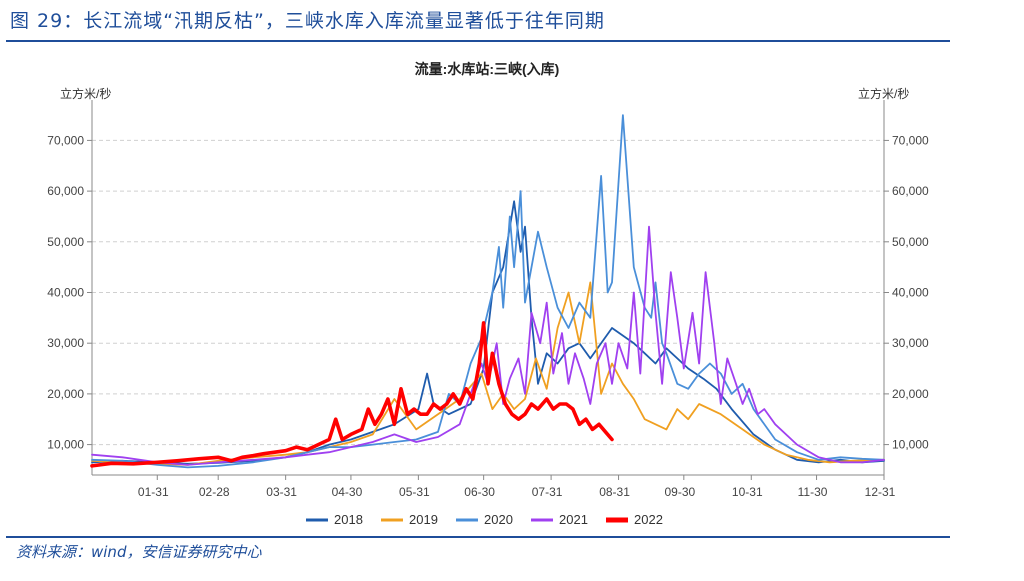 This screenshot has height=581, width=1024. What do you see at coordinates (65, 191) in the screenshot?
I see `y-tick-label-left: 60,000` at bounding box center [65, 191].